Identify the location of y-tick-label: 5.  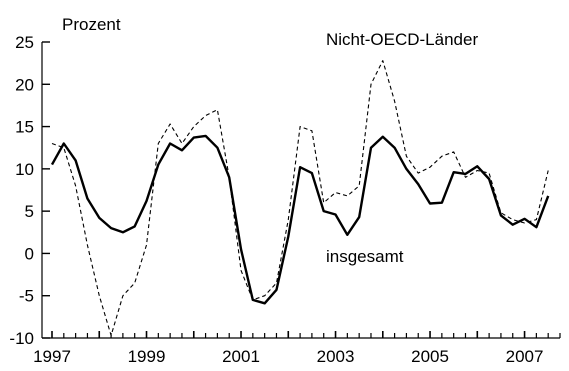
(29, 211).